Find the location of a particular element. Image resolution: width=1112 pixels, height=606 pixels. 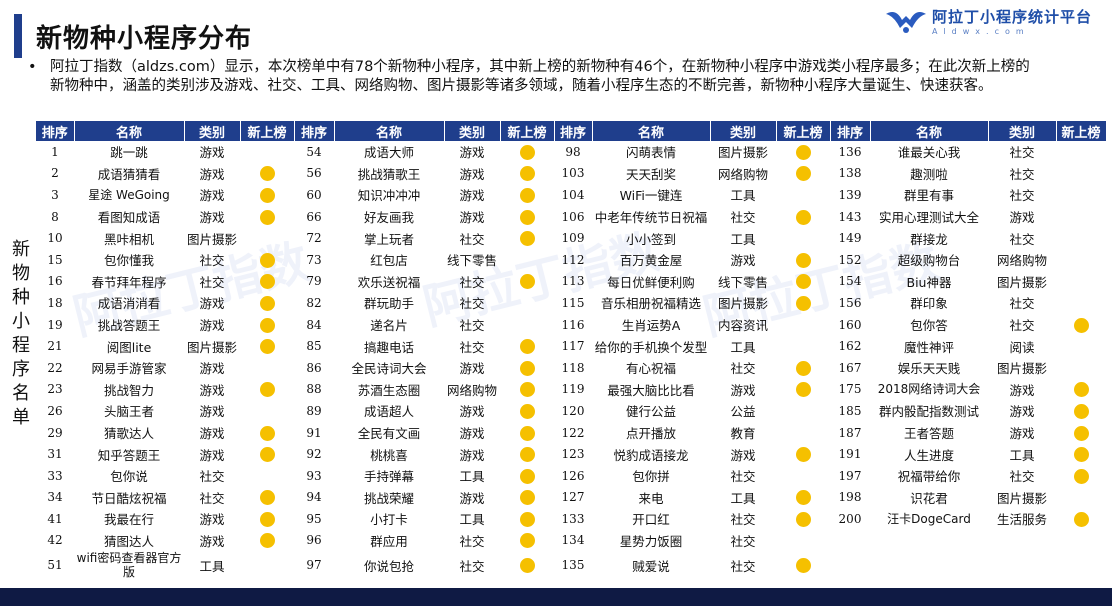

name-cell: 知乎答题王 is located at coordinates (129, 455).